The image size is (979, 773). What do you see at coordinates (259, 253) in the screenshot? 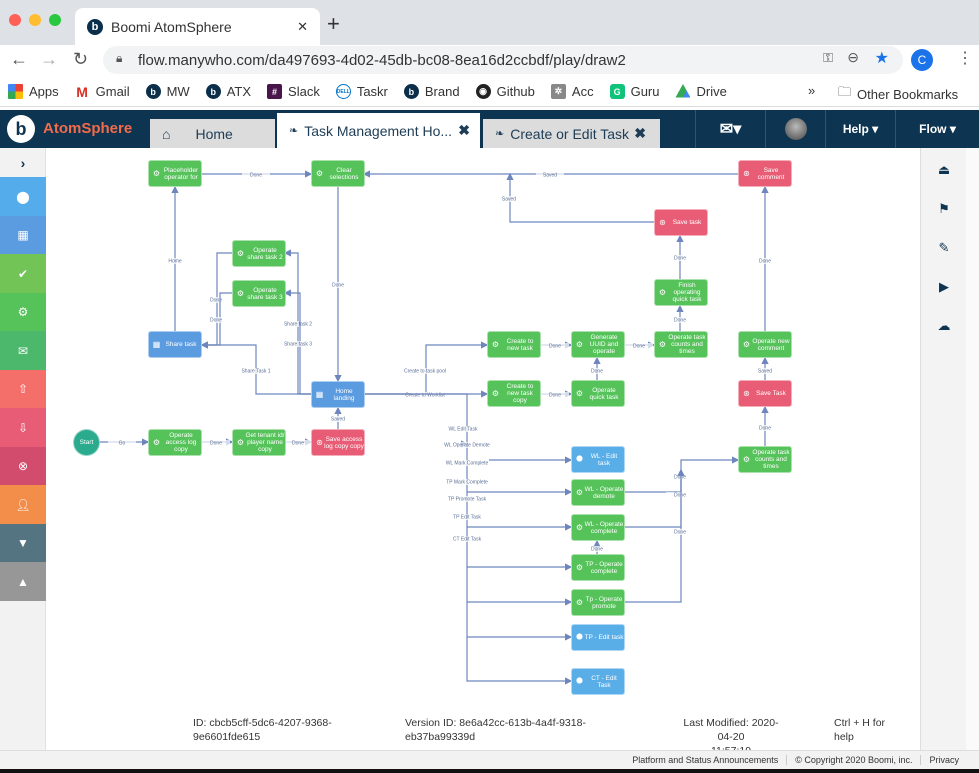
I see `flow-node-share2: ⚙ Operate share task 2` at bounding box center [259, 253].